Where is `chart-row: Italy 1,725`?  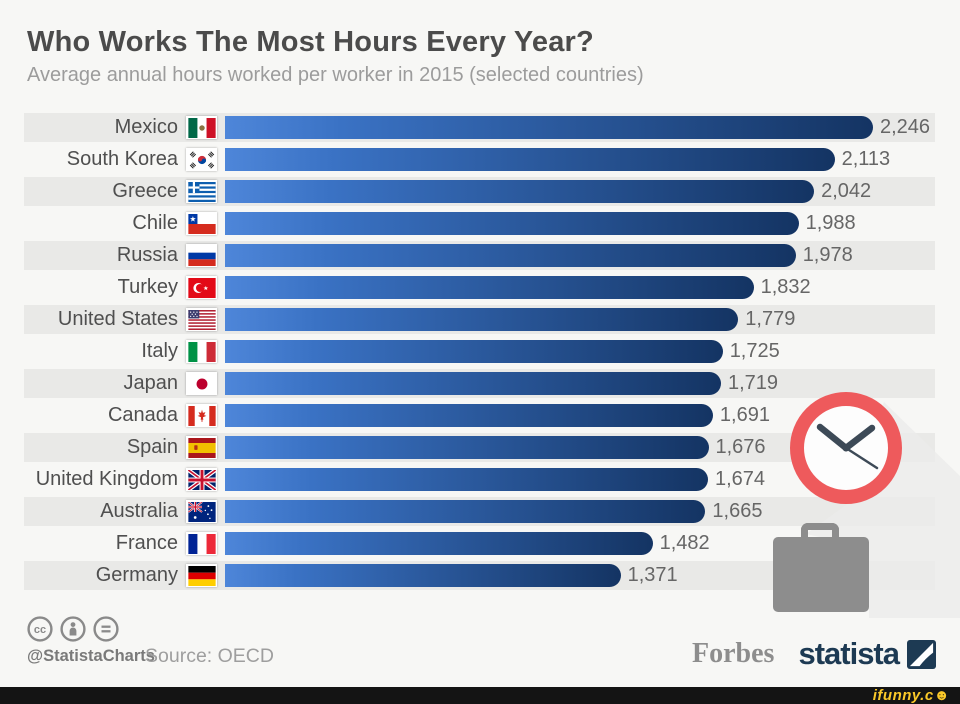 chart-row: Italy 1,725 is located at coordinates (479, 351).